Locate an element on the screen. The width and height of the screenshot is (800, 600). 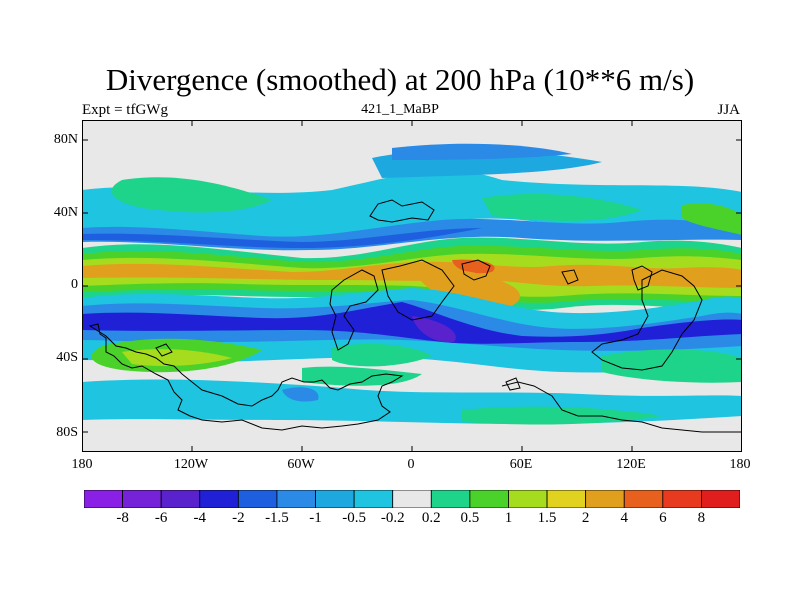
contour-south-strong is located at coordinates (412, 323).